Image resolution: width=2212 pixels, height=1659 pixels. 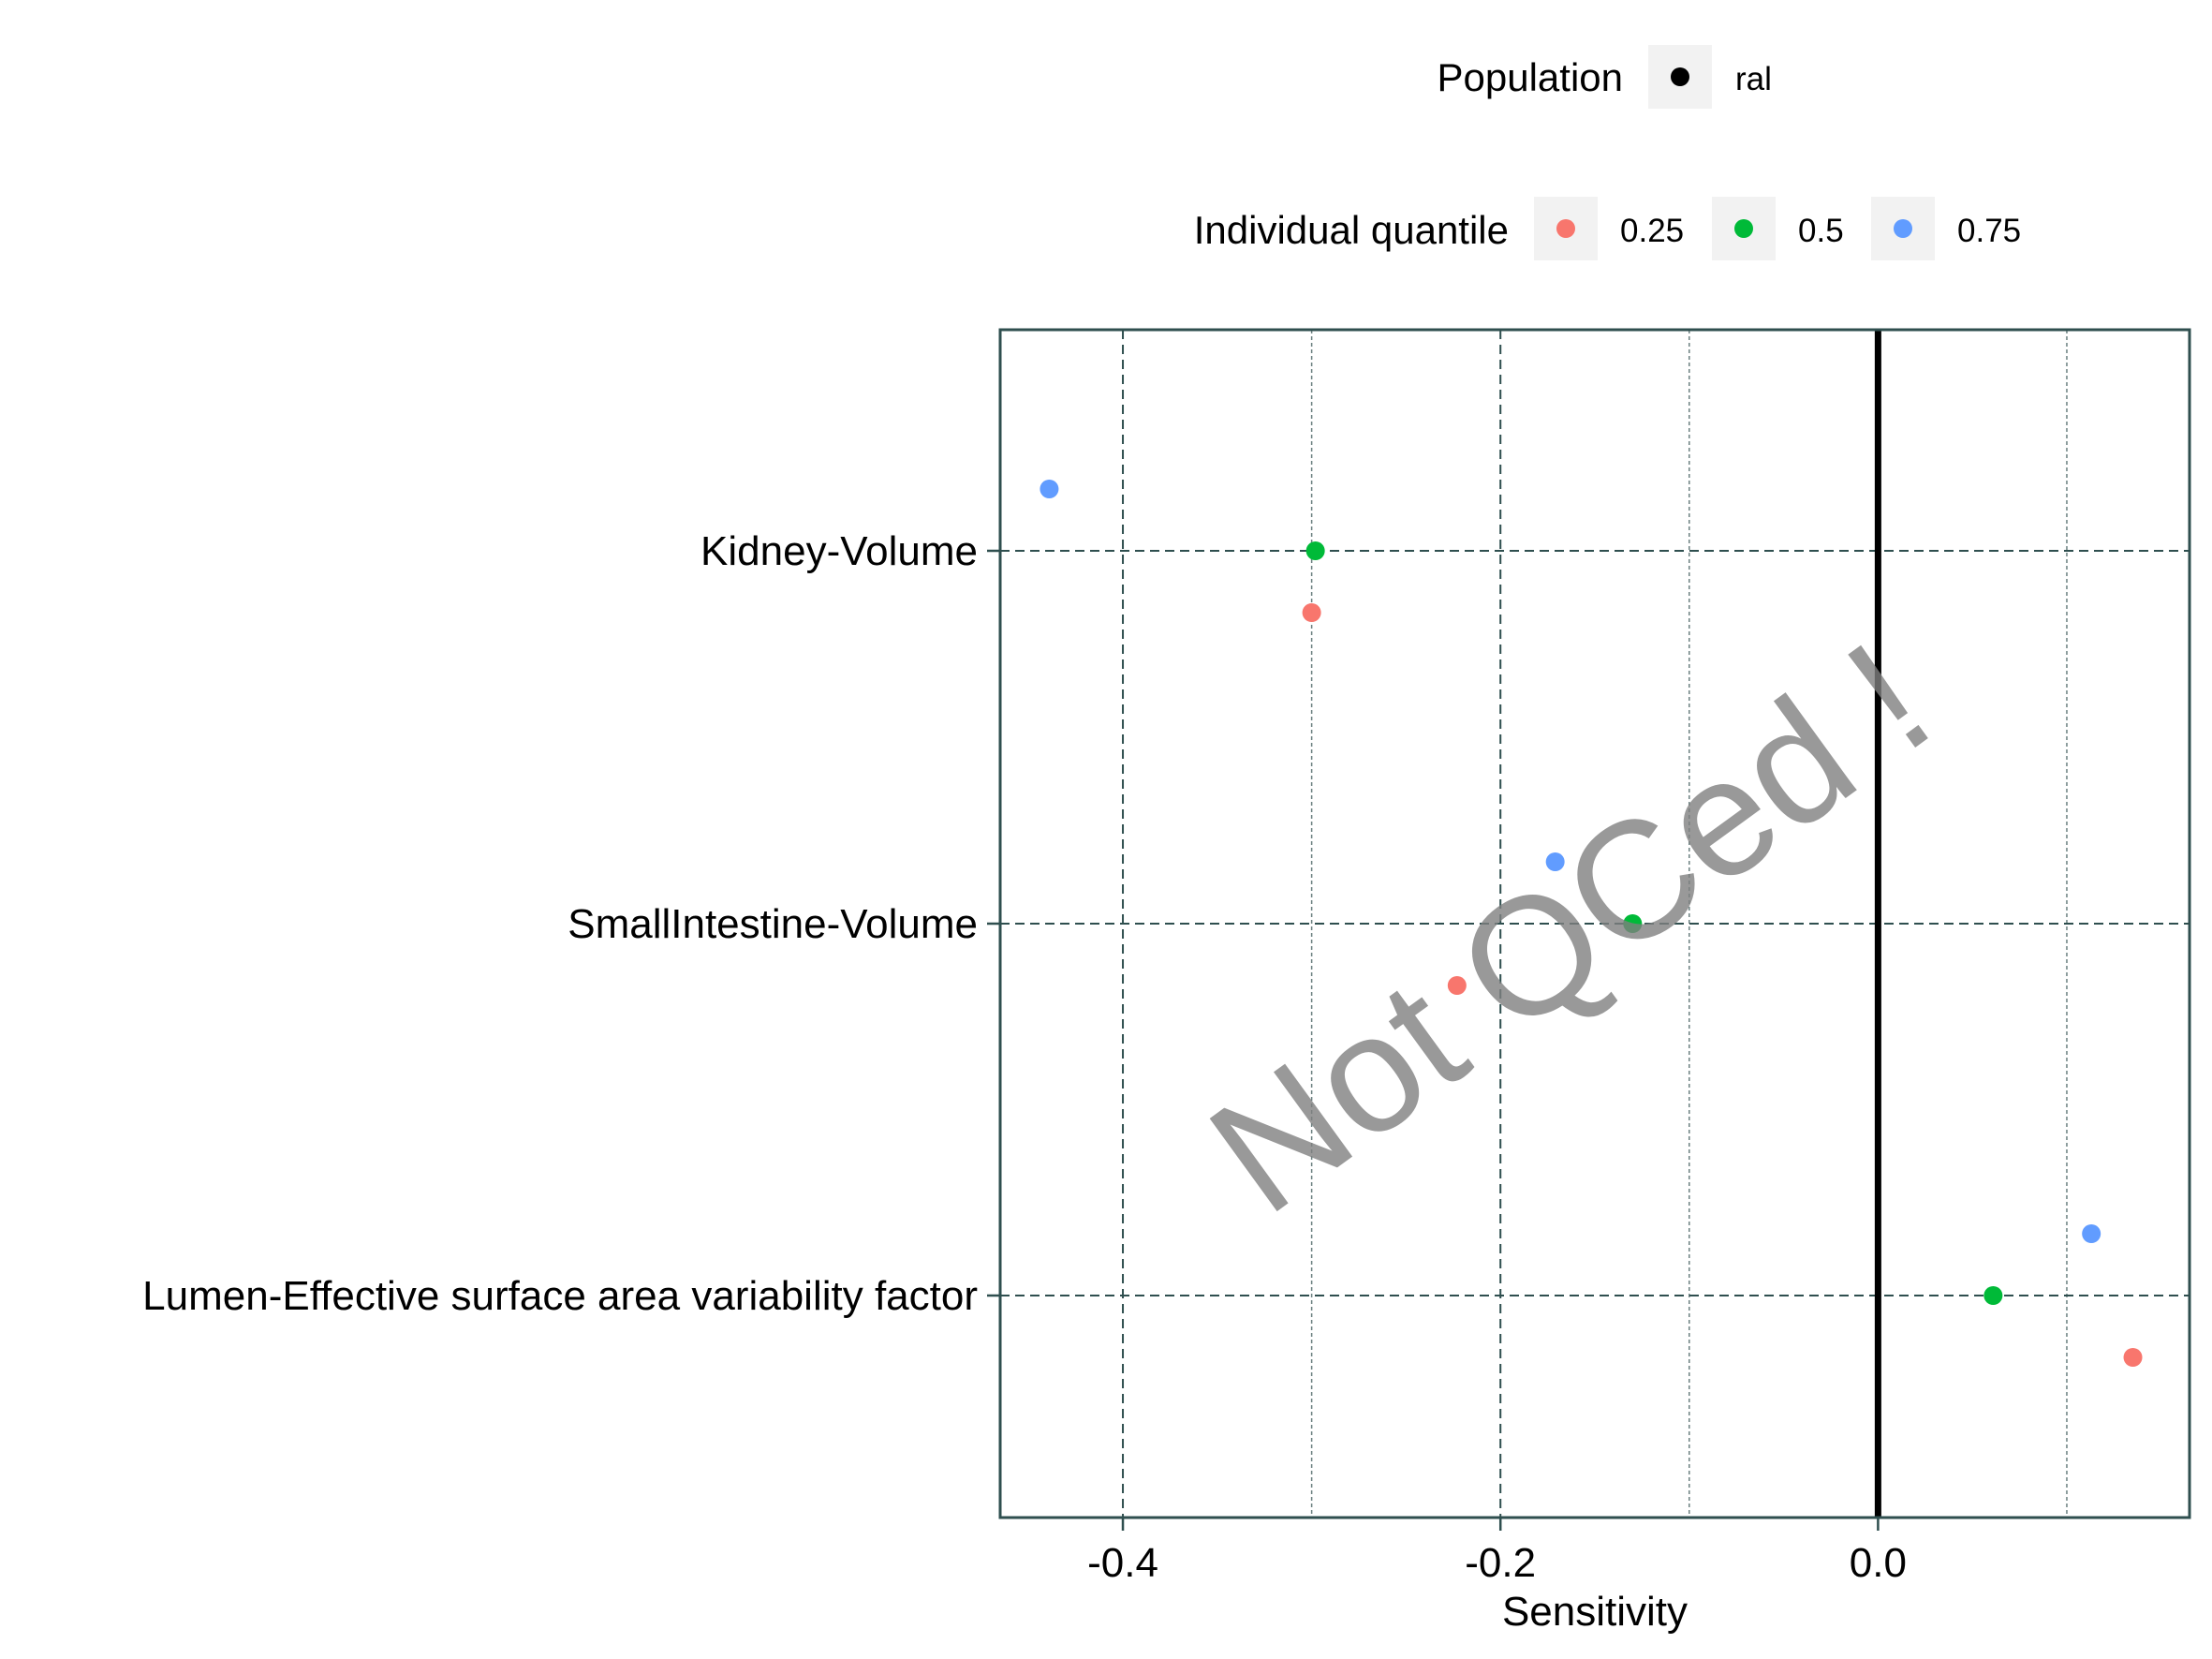 I want to click on legend-quantile-title: Individual quantile, so click(x=1352, y=230).